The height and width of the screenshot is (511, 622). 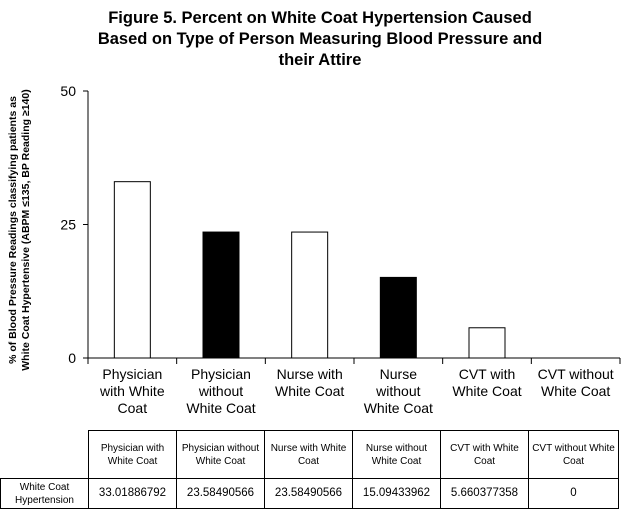 I want to click on y-tick-label: 50, so click(x=68, y=91).